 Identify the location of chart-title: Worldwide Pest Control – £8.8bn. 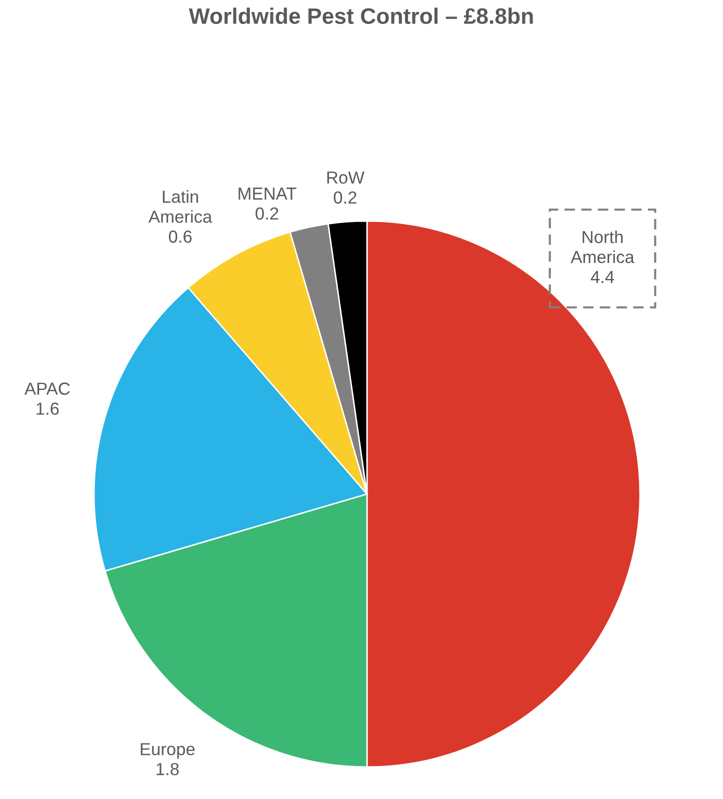
(360, 16).